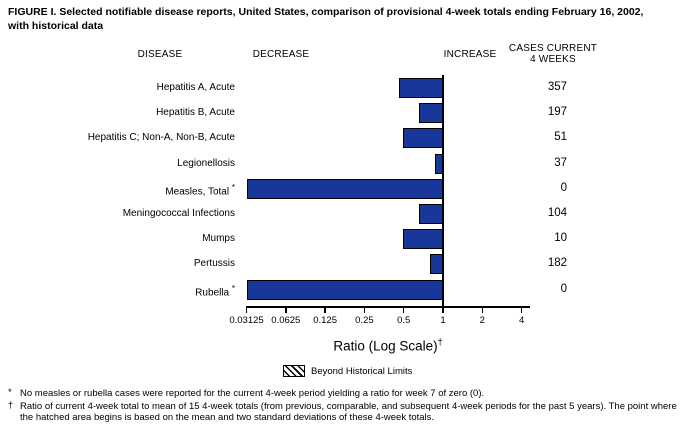 This screenshot has height=430, width=688. Describe the element at coordinates (557, 213) in the screenshot. I see `cases-value: 104` at that location.